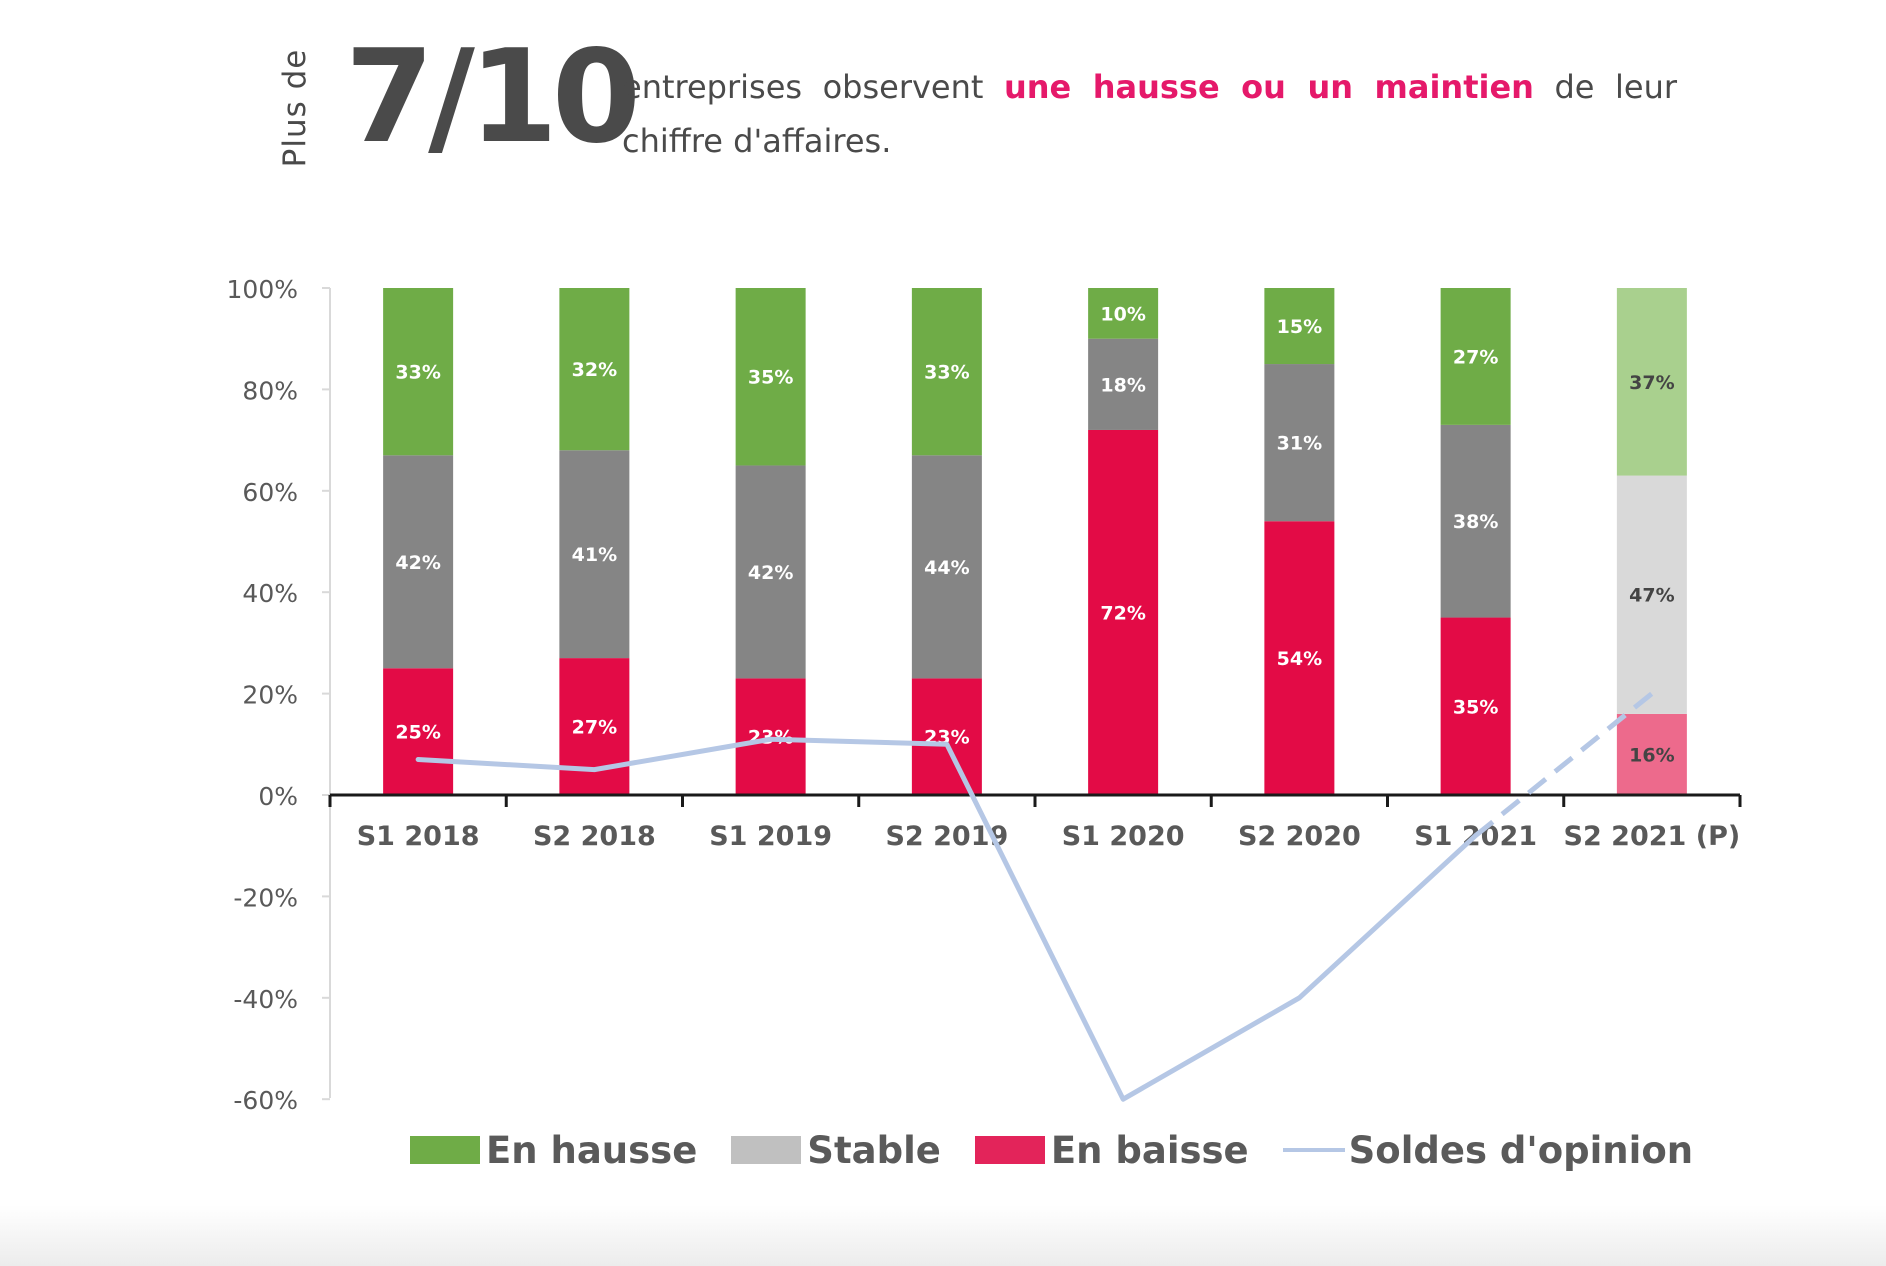 The height and width of the screenshot is (1266, 1886). Describe the element at coordinates (943, 1235) in the screenshot. I see `bottom-bar` at that location.